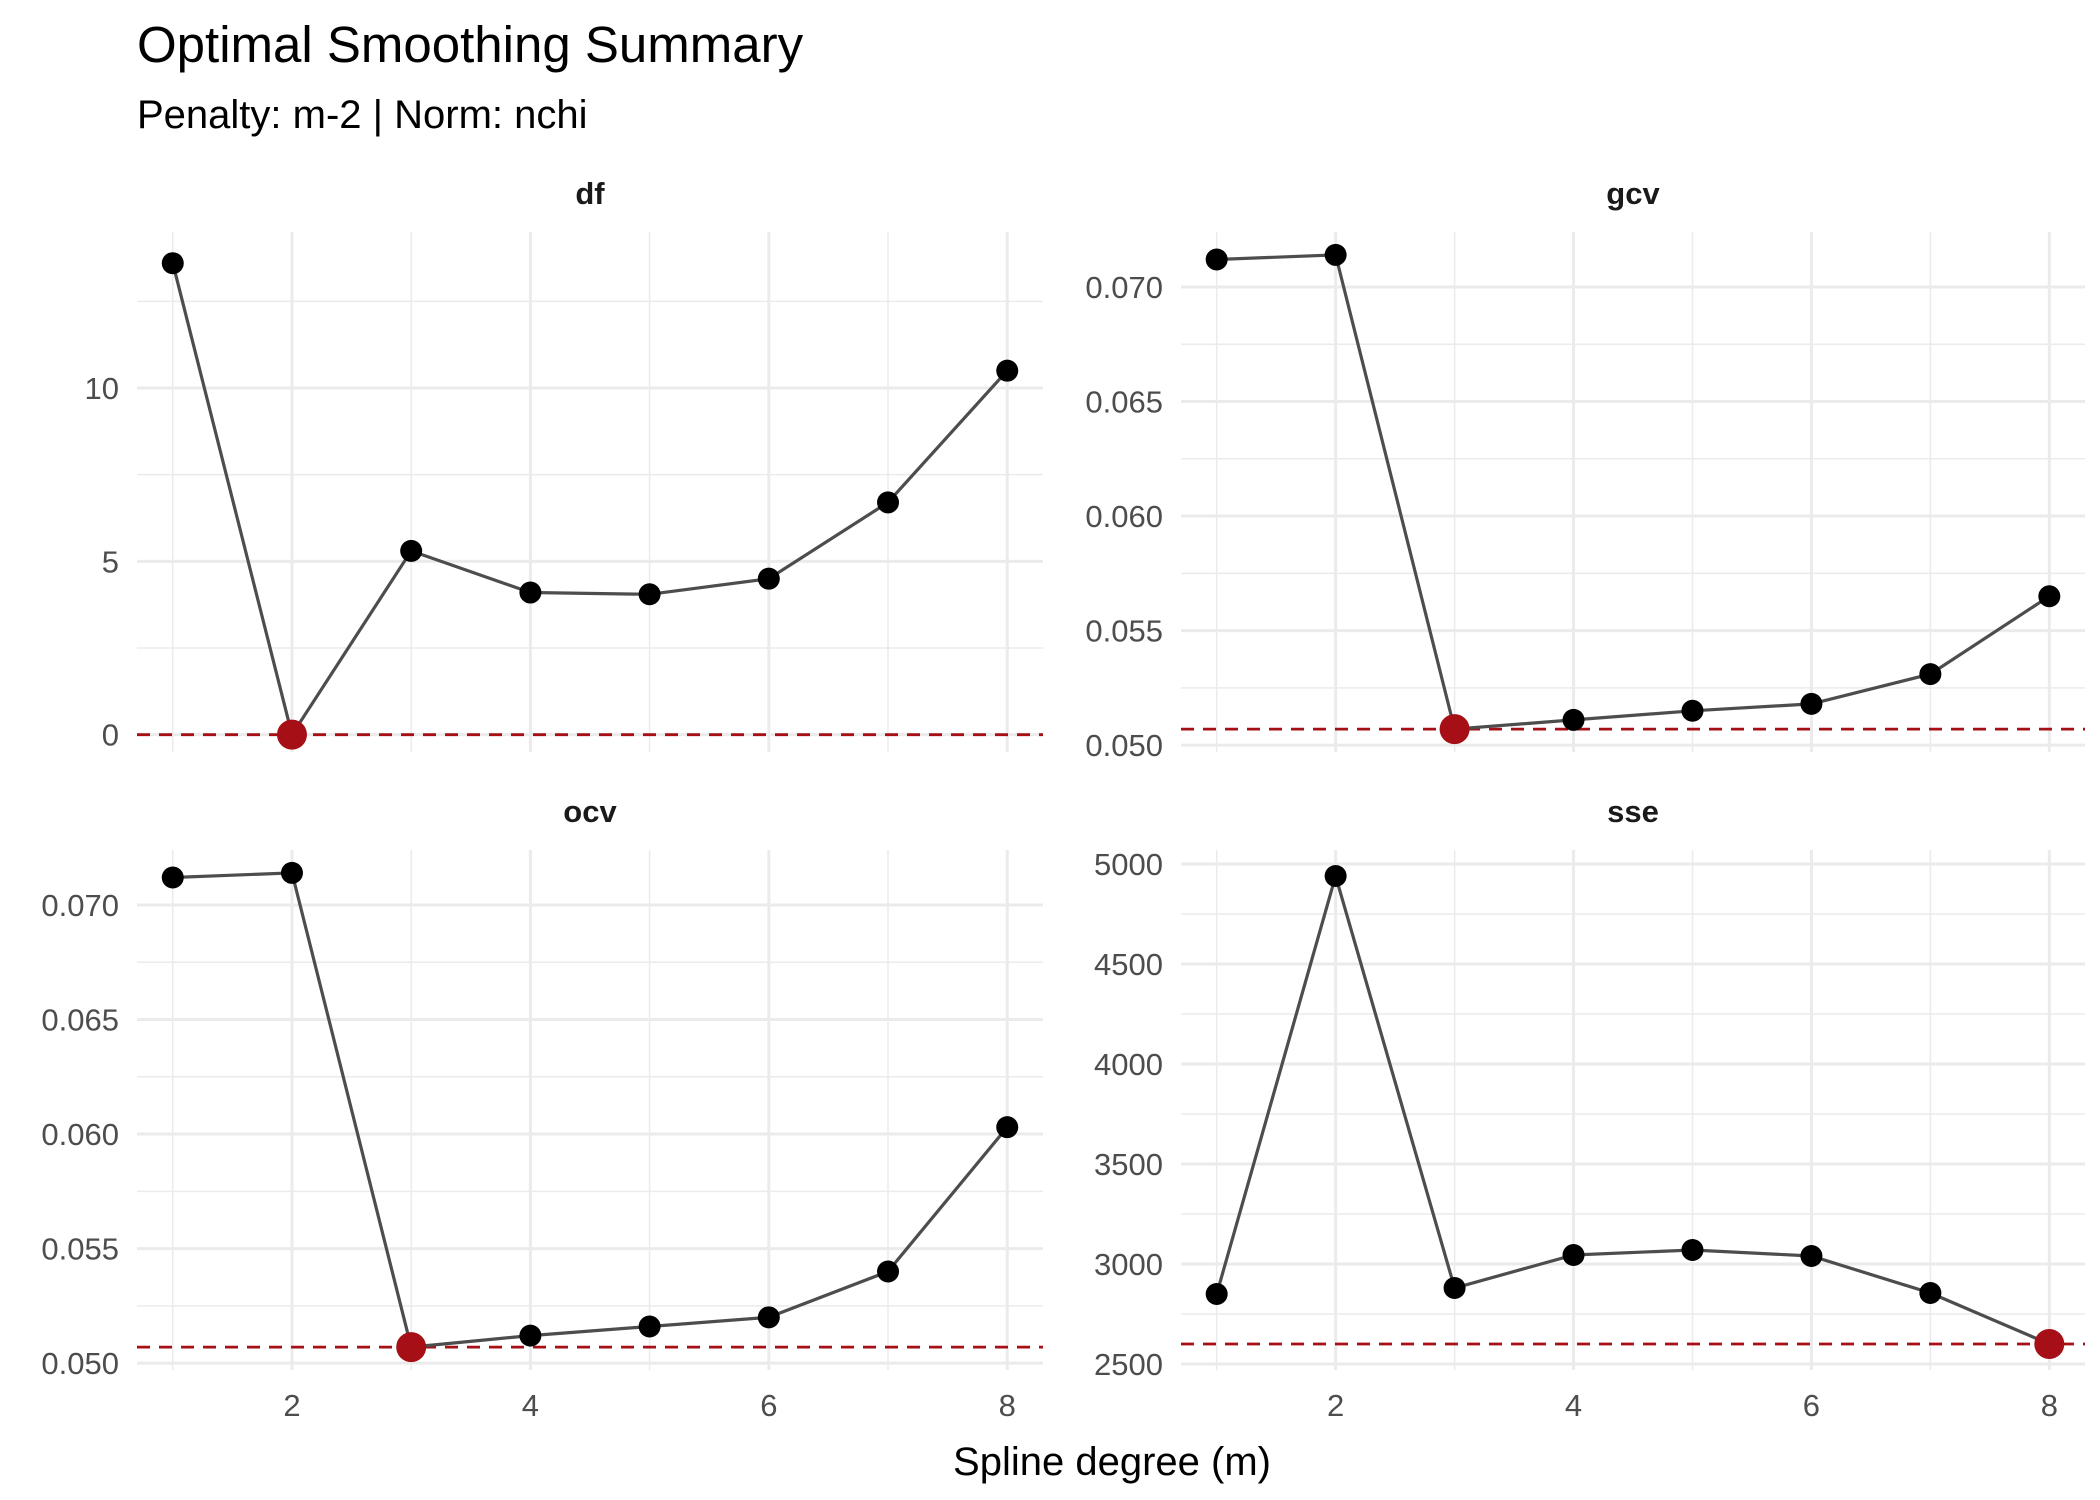 The image size is (2100, 1500). What do you see at coordinates (362, 115) in the screenshot?
I see `chart-subtitle: Penalty: m-2 | Norm: nchi` at bounding box center [362, 115].